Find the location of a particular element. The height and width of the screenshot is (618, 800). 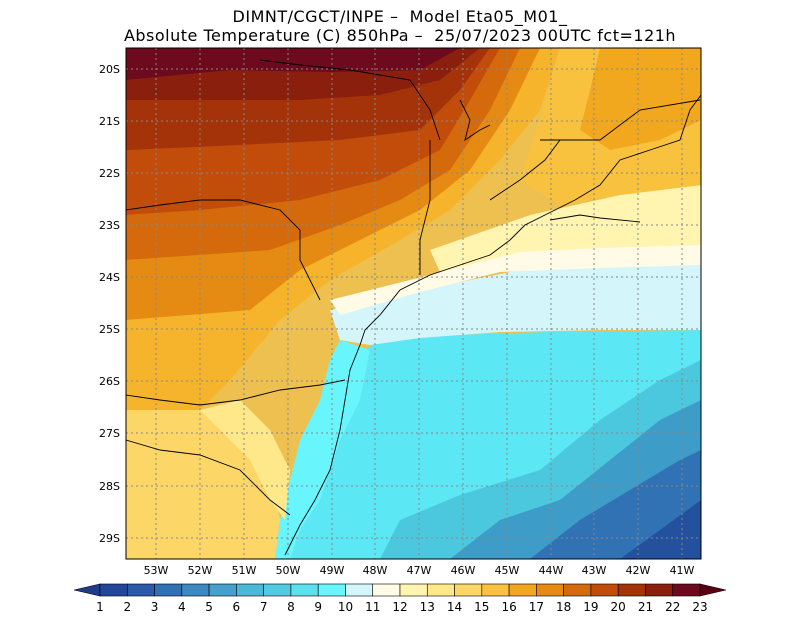

lat-label: 28S is located at coordinates (109, 486).